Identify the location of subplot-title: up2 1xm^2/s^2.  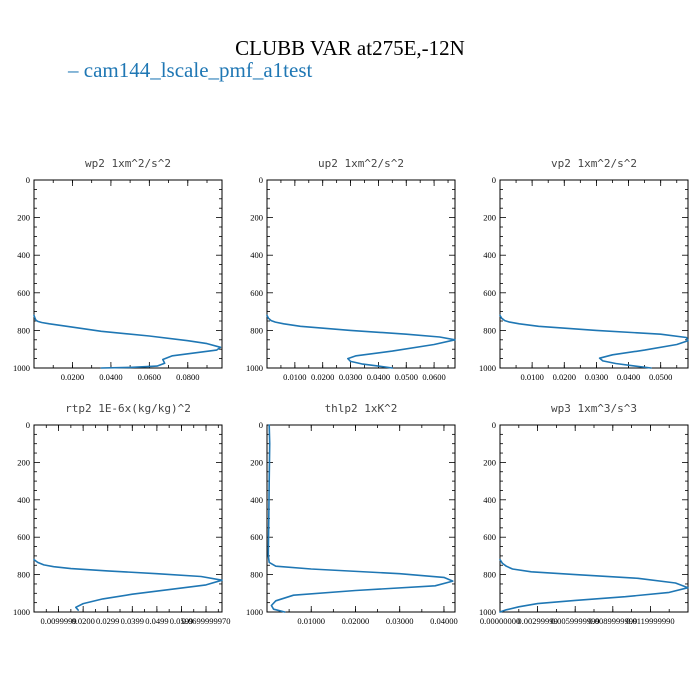
(361, 163).